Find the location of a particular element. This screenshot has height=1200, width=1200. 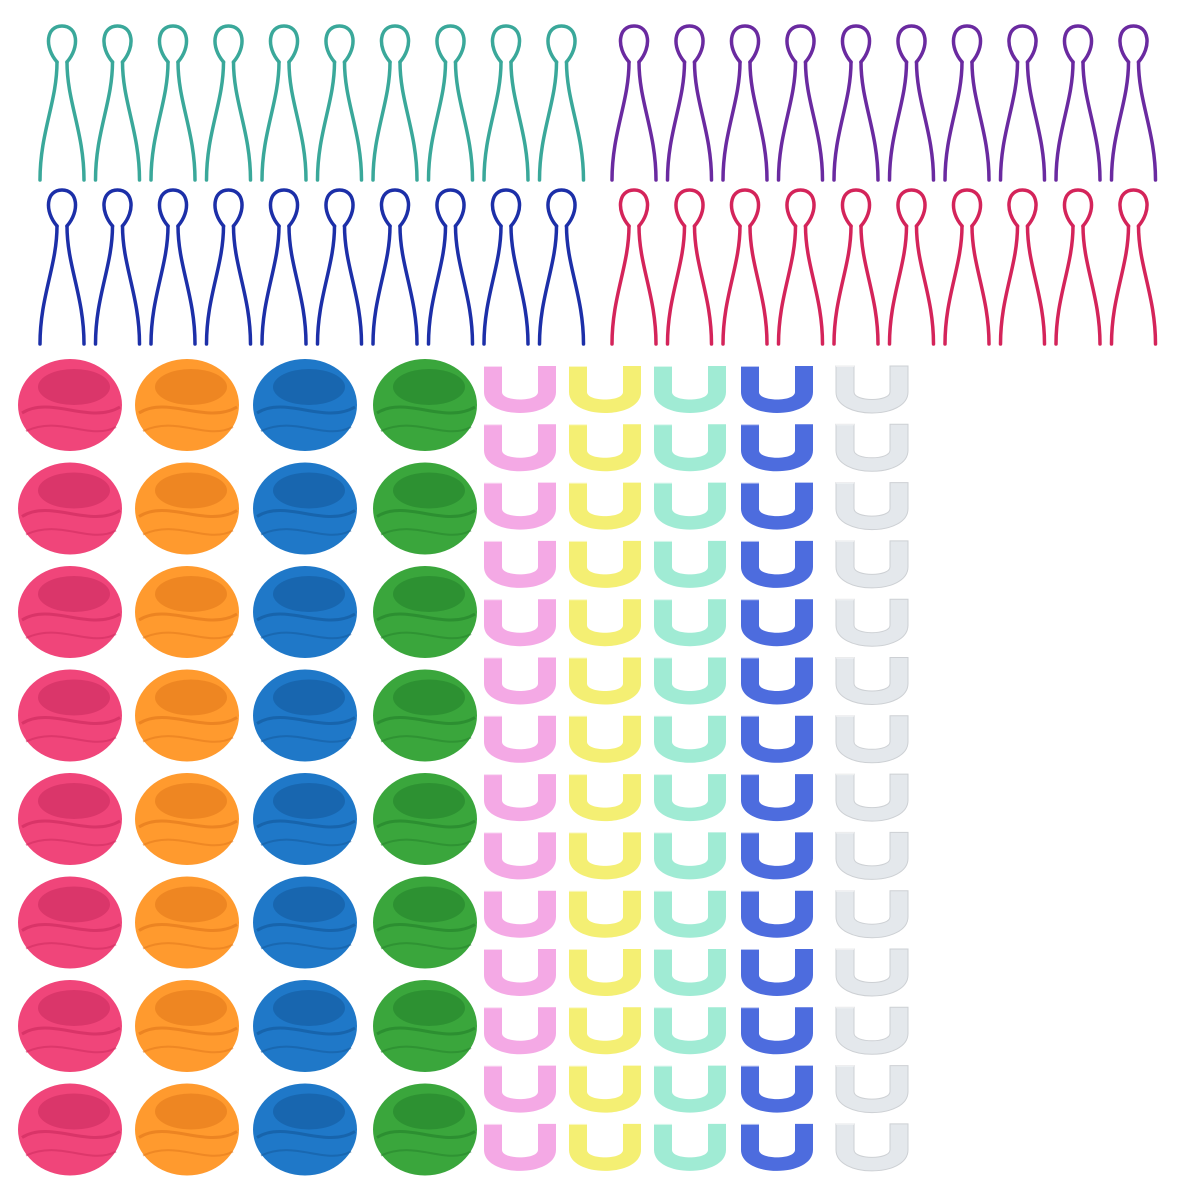

bobbin-column-pink is located at coordinates (70, 767).